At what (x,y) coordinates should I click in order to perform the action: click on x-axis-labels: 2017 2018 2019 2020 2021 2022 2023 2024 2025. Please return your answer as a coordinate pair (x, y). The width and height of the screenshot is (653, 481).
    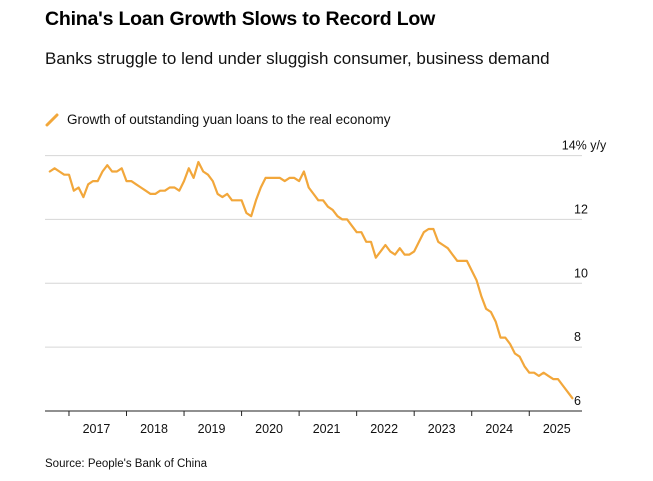
    Looking at the image, I should click on (327, 429).